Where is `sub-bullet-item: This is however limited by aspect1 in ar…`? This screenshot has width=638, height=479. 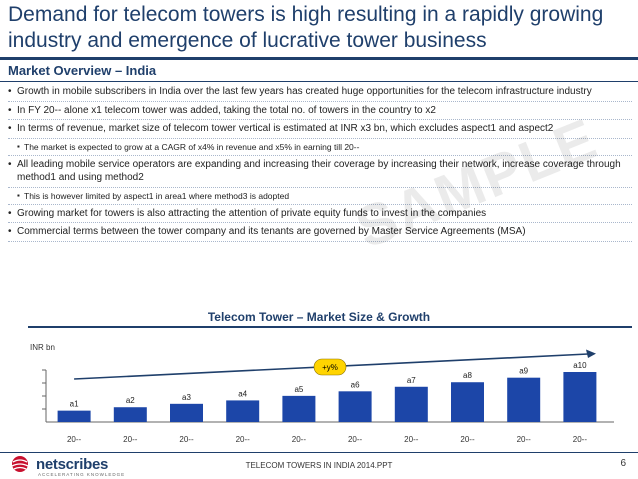
sub-bullet-item: This is however limited by aspect1 in ar… is located at coordinates (320, 197).